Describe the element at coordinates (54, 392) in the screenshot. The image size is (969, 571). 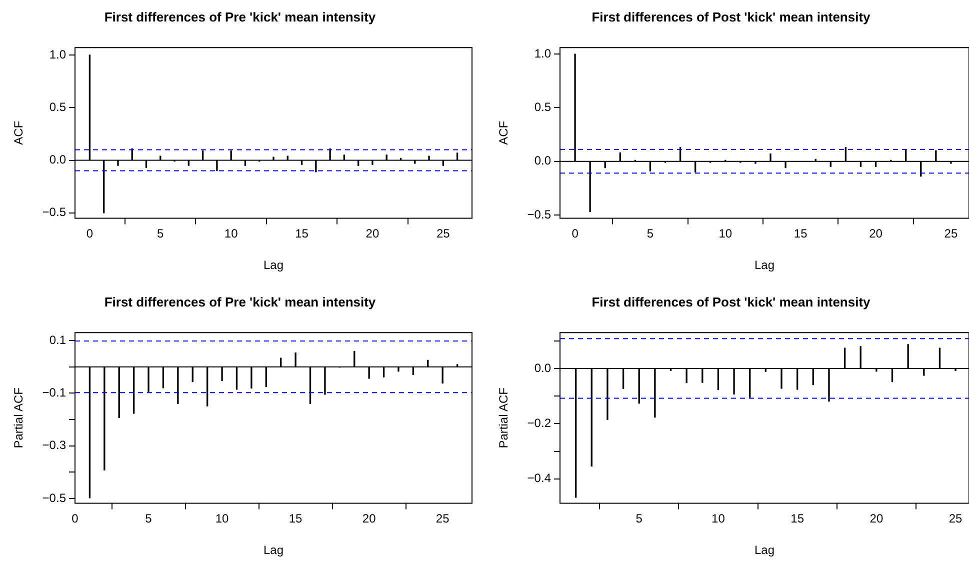
I see `y-tick-label: −0.1` at that location.